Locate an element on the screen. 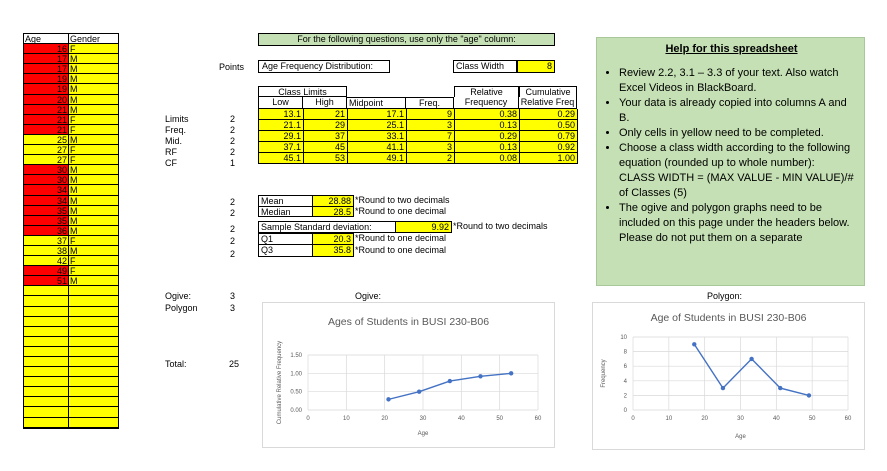 This screenshot has height=471, width=887. freq-cell-high: 29 is located at coordinates (326, 125).